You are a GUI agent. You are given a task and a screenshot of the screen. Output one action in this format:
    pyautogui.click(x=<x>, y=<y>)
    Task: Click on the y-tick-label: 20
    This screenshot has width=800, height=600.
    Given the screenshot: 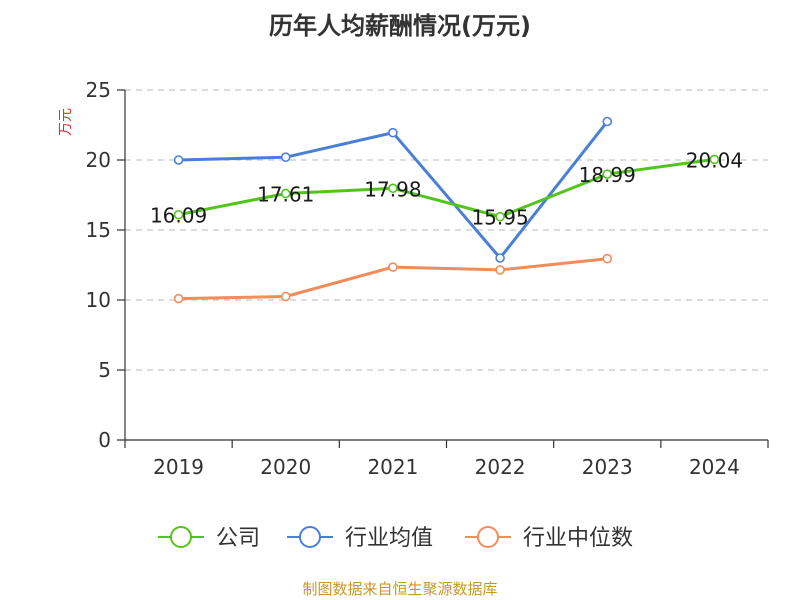 What is the action you would take?
    pyautogui.click(x=98, y=160)
    